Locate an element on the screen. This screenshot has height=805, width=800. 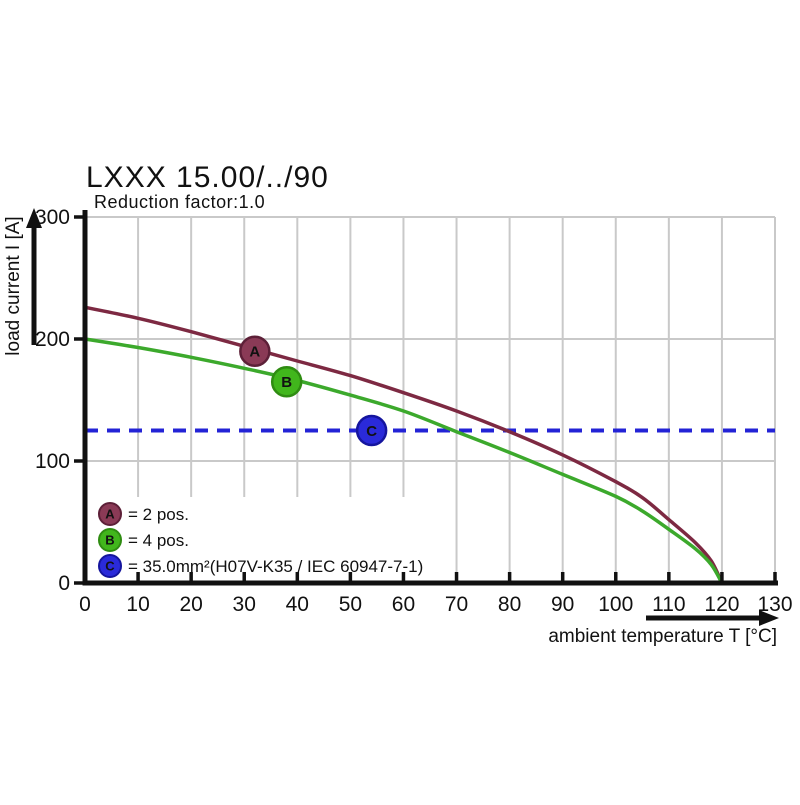
y-axis-arrow-icon is located at coordinates (34, 218).